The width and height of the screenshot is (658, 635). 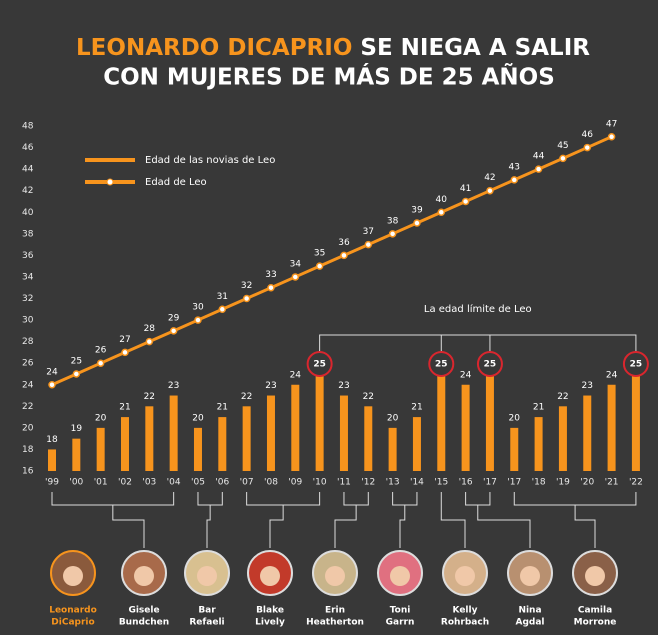 I want to click on limit-circle, so click(x=489, y=363).